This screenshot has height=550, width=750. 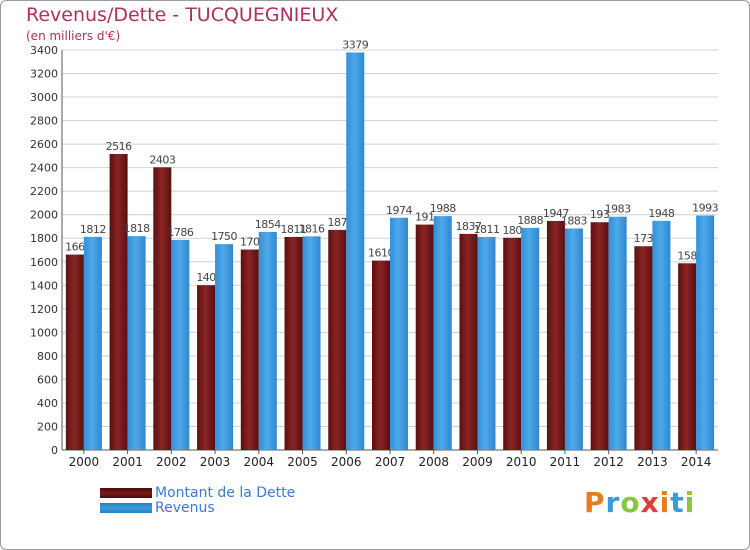 What do you see at coordinates (126, 493) in the screenshot?
I see `legend-swatch-debt` at bounding box center [126, 493].